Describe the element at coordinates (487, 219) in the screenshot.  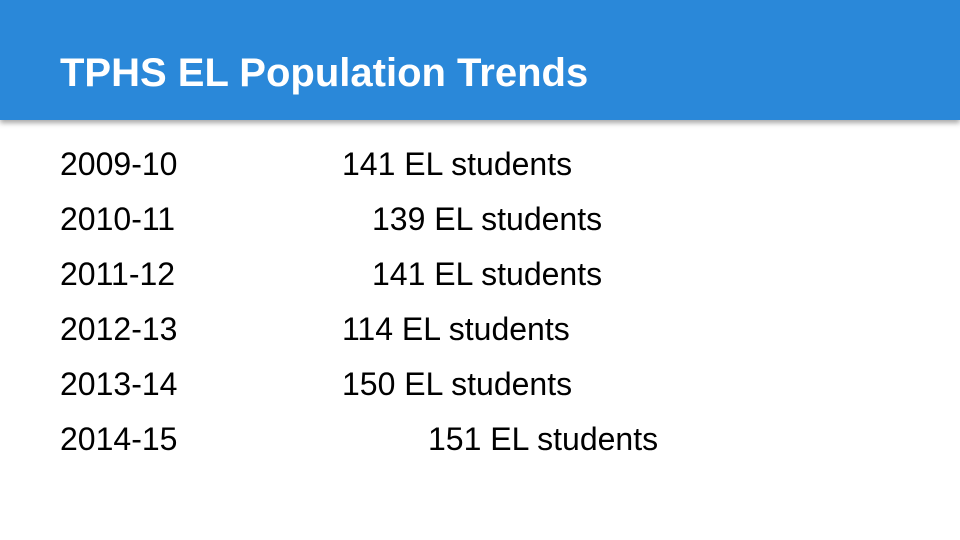
I see `count: 139 EL students` at that location.